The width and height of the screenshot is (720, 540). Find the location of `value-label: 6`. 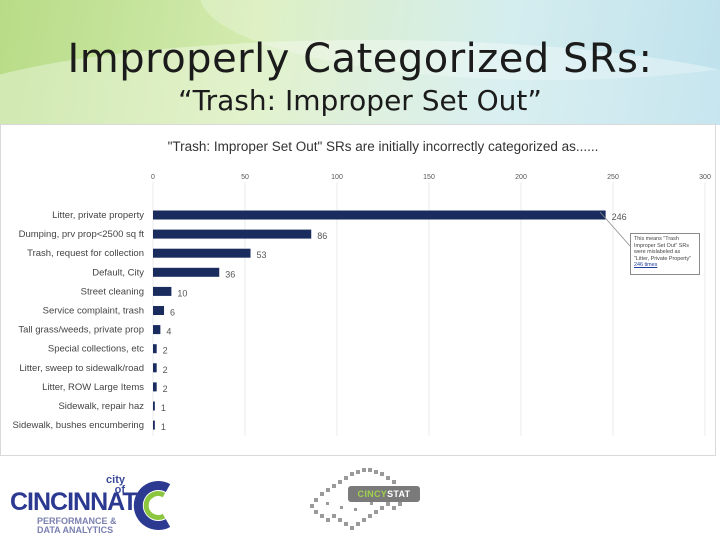

value-label: 6 is located at coordinates (172, 313).